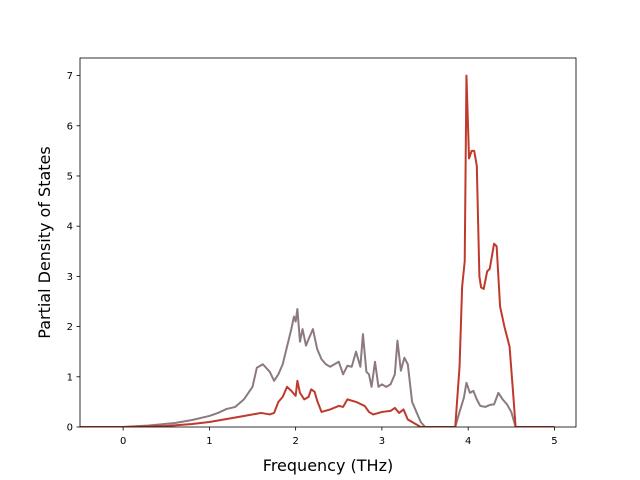 This screenshot has height=480, width=640. Describe the element at coordinates (295, 441) in the screenshot. I see `x-tick-label: 2` at that location.